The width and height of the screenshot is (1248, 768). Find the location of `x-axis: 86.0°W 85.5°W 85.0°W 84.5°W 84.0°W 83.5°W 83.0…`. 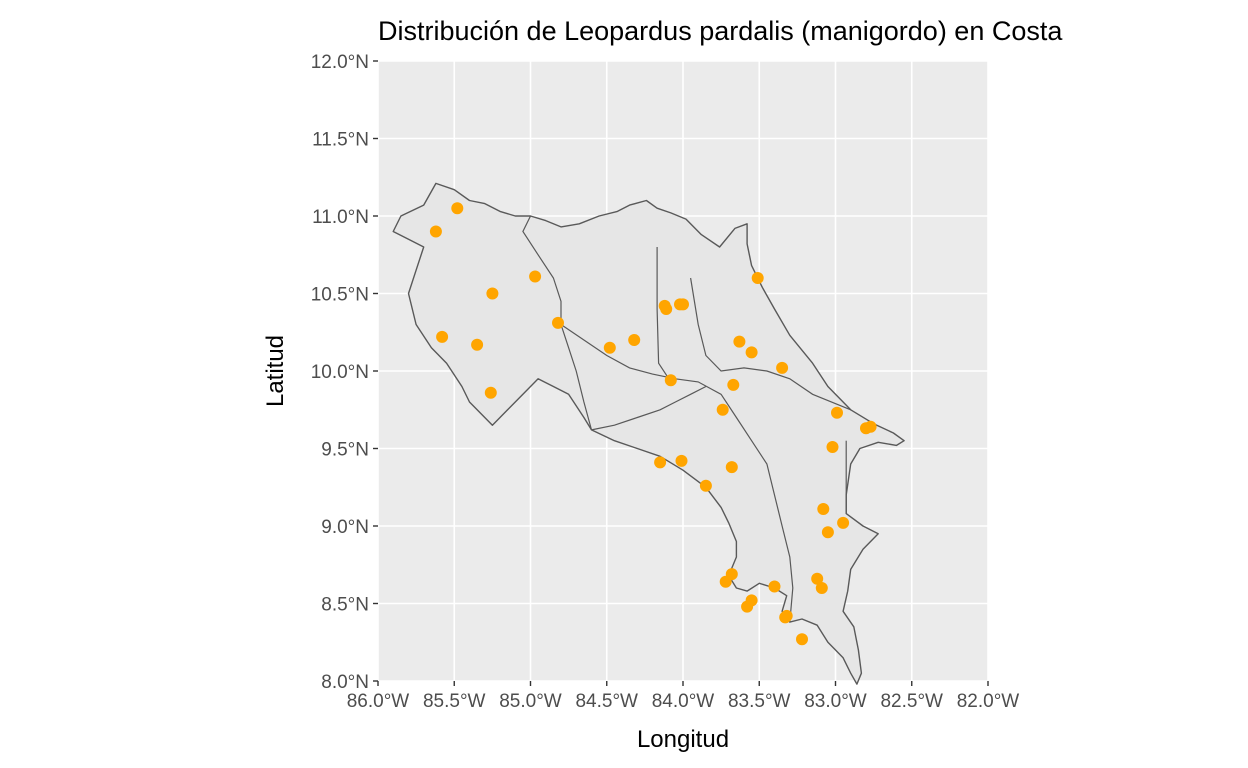

x-axis: 86.0°W 85.5°W 85.0°W 84.5°W 84.0°W 83.5°W 83.0… is located at coordinates (683, 696).